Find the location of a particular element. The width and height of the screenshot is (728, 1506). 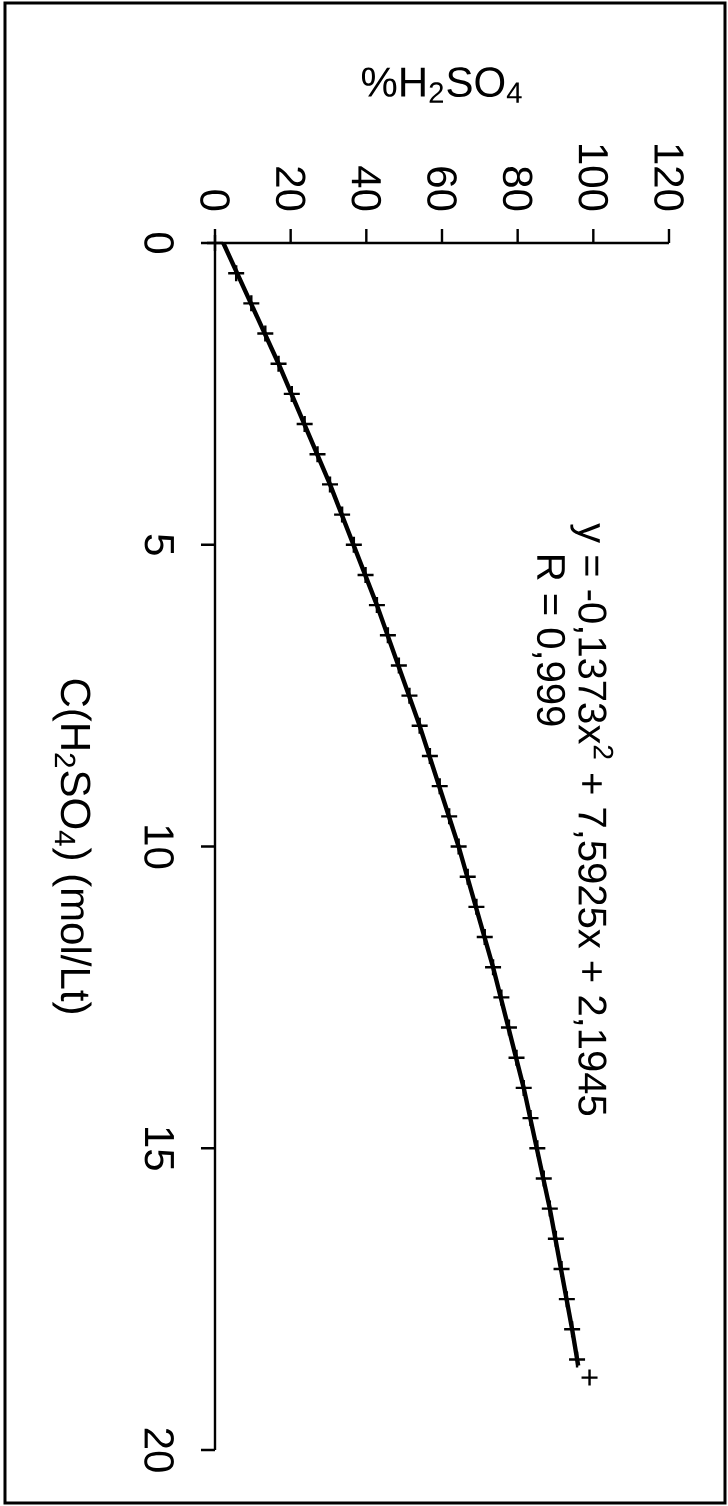

x-tick-label: 60 is located at coordinates (442, 189).